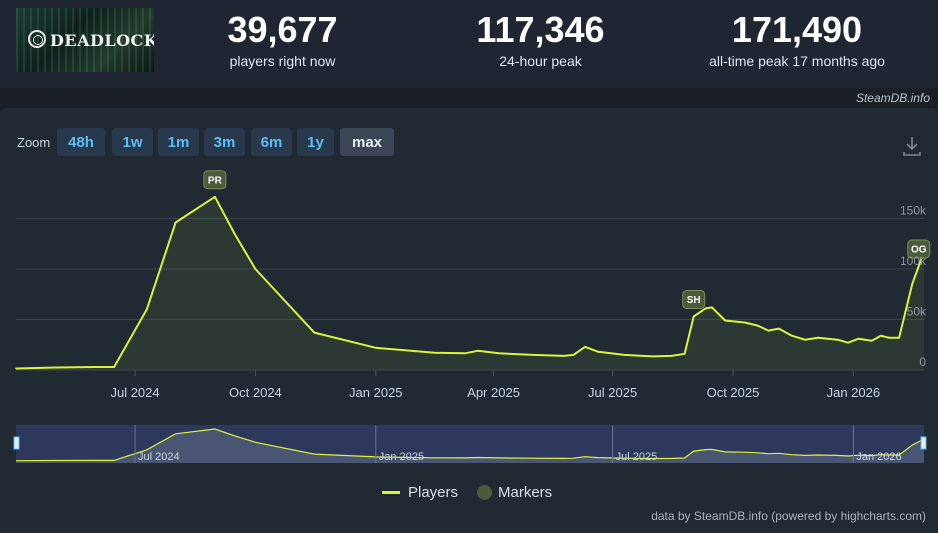 This screenshot has width=938, height=533. I want to click on zoom-1w-button: 1w, so click(132, 142).